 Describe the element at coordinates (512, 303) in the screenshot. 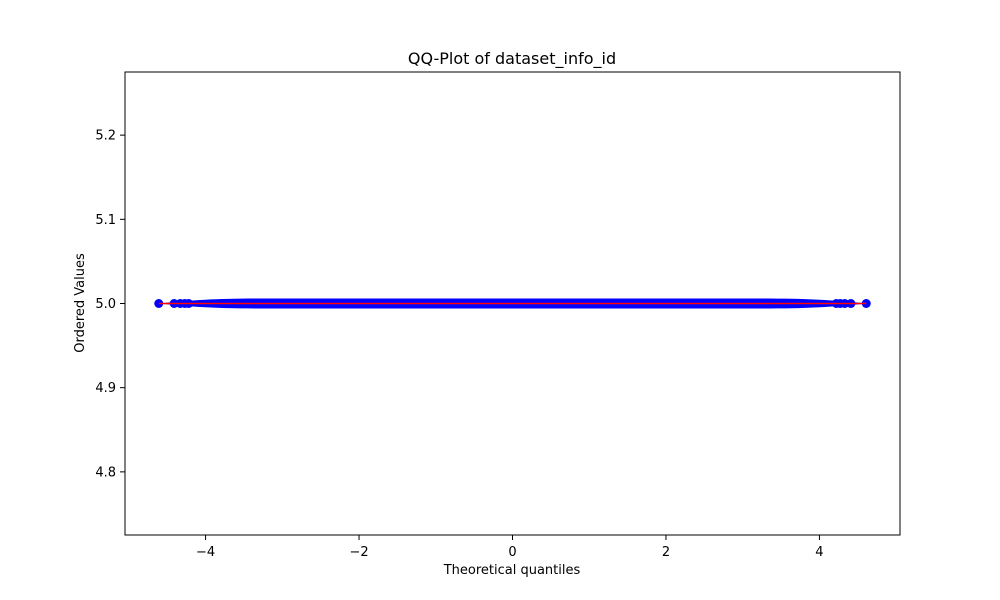

I see `data-layer` at that location.